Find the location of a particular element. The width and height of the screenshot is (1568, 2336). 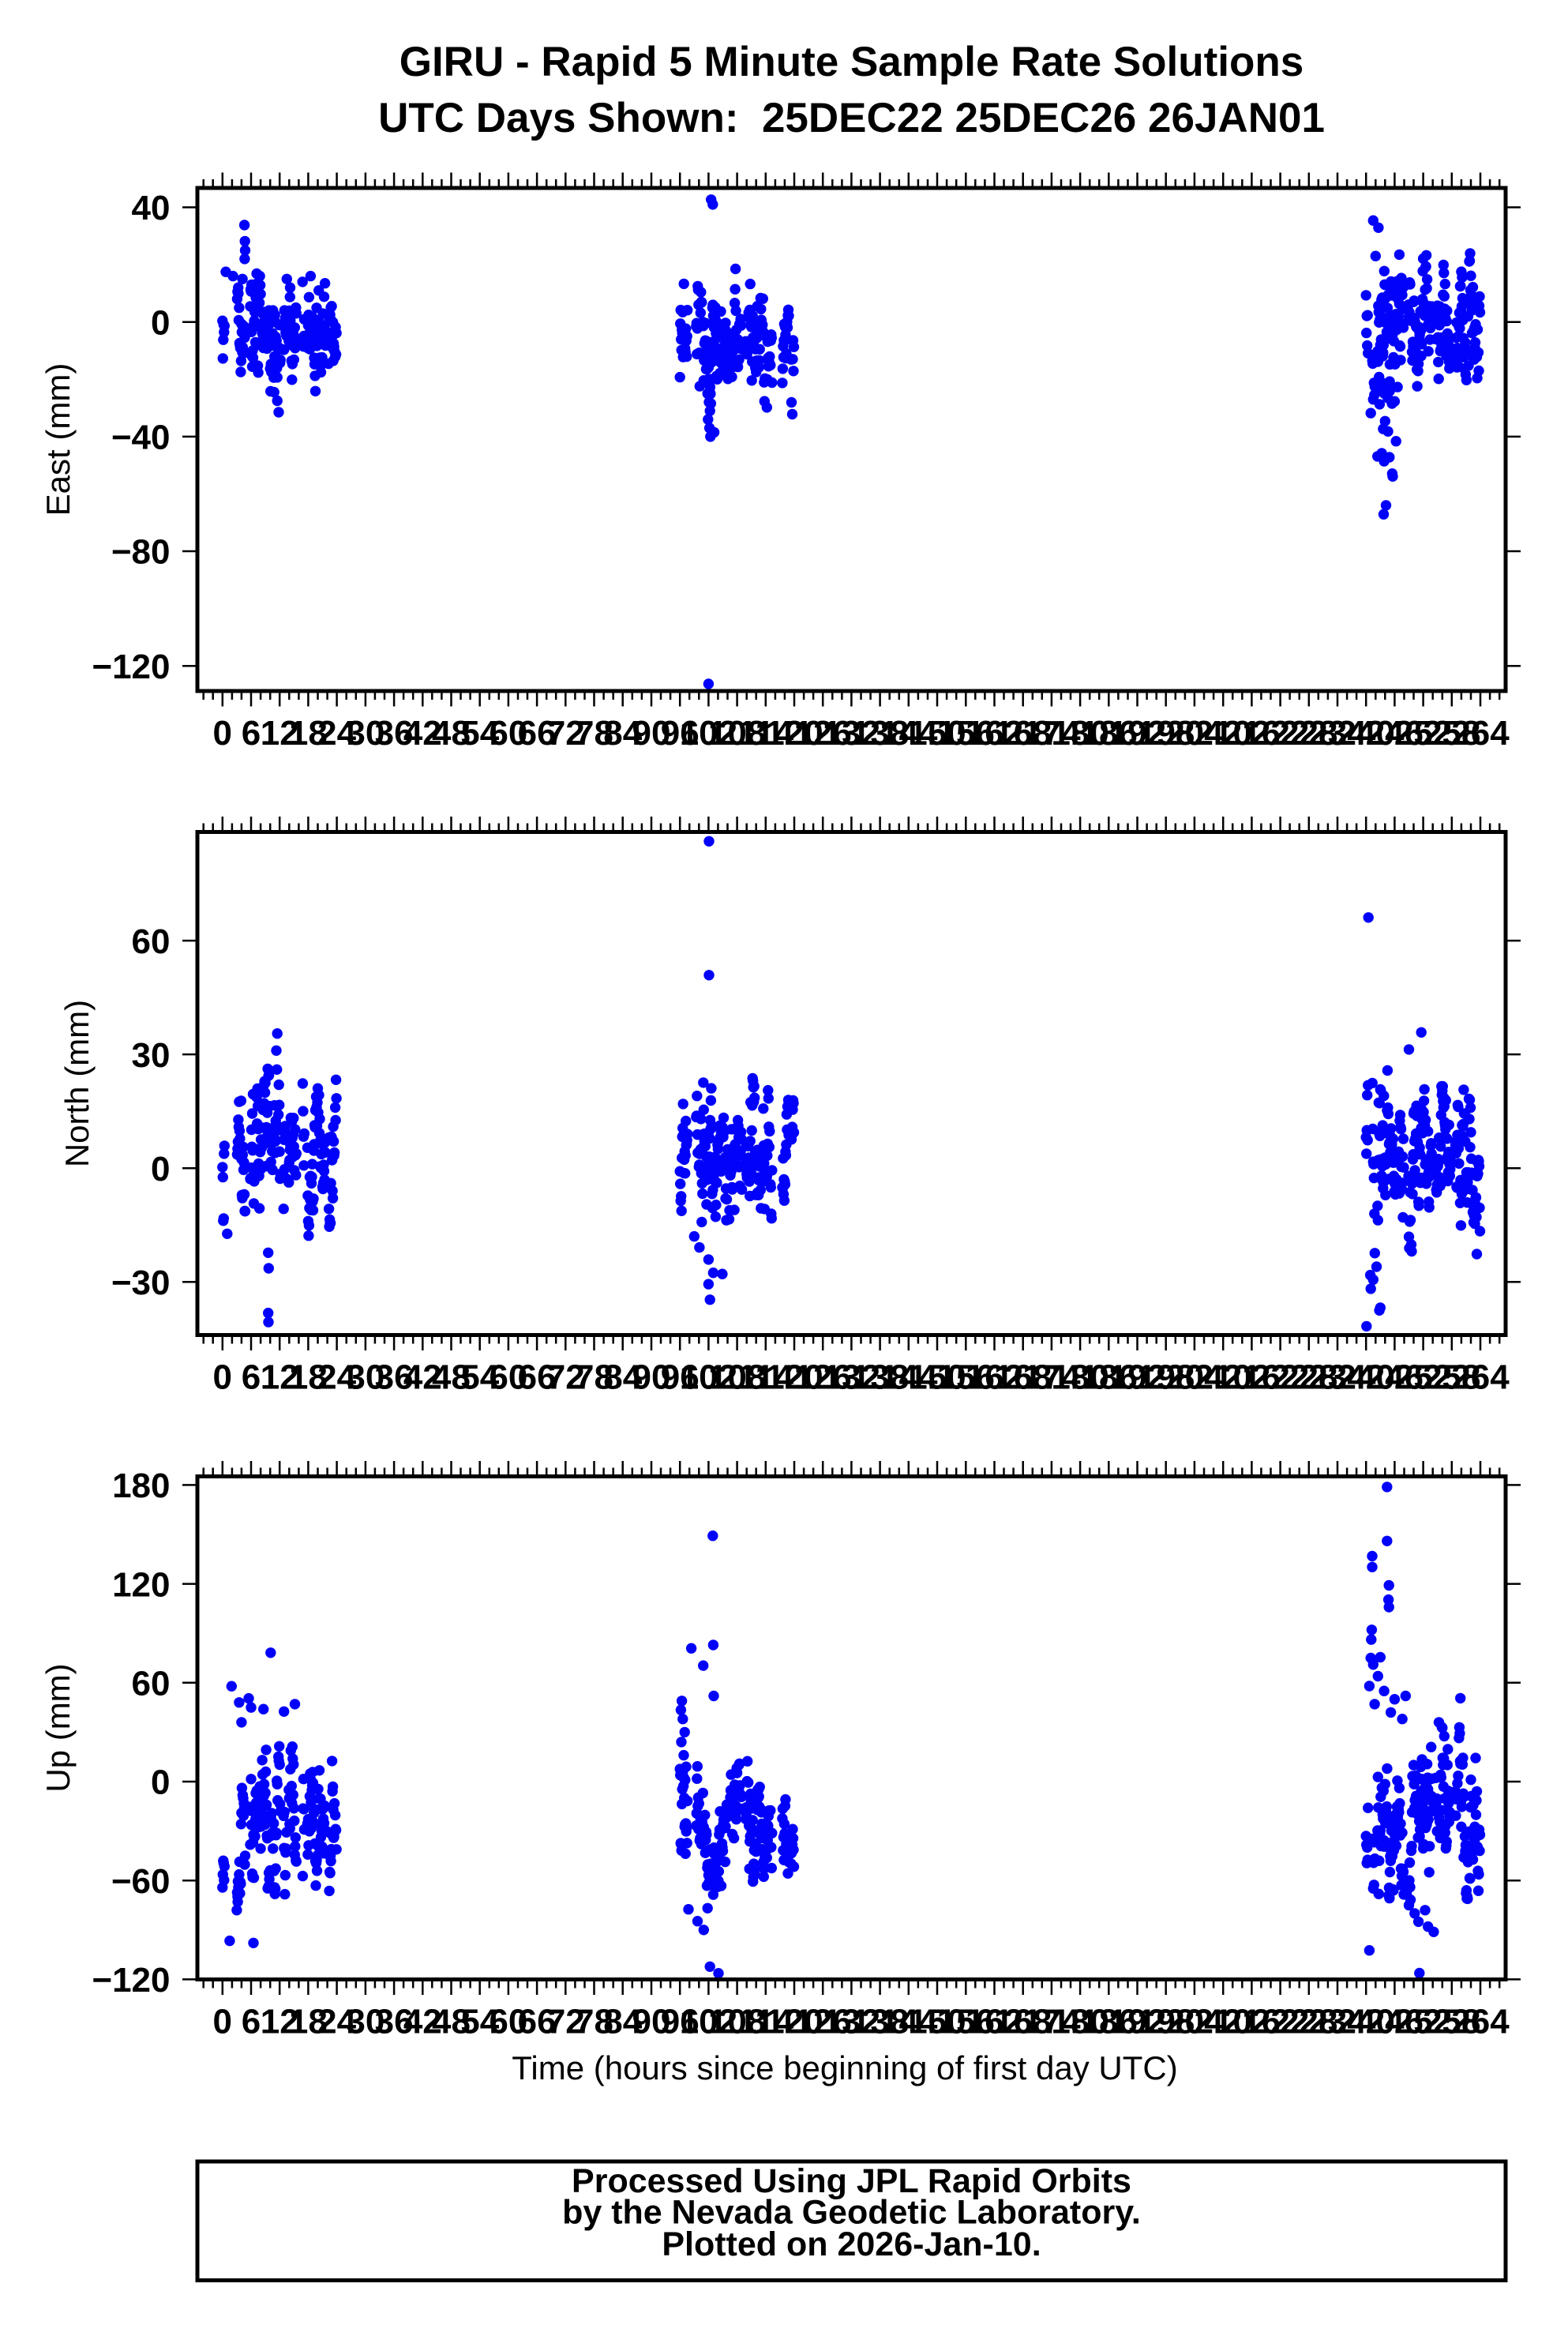

svg-text: 222 is located at coordinates (1280, 1377).